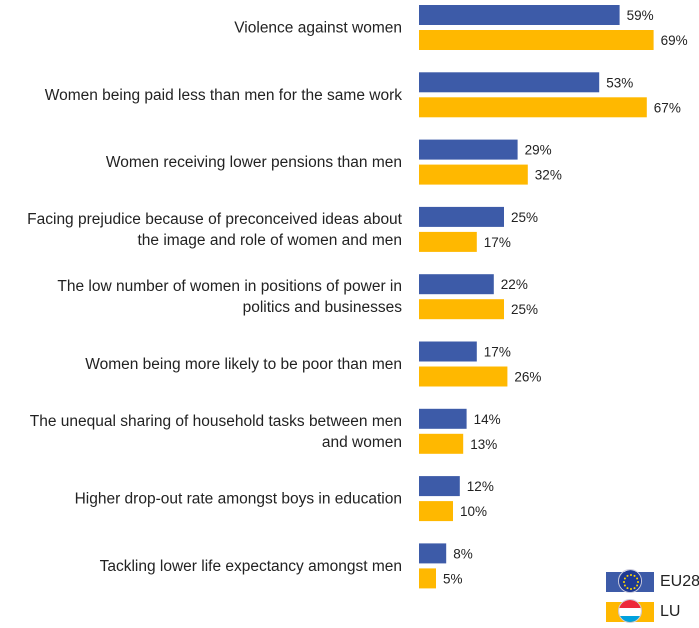 This screenshot has width=699, height=628. I want to click on data-label-lu: 5%, so click(453, 578).